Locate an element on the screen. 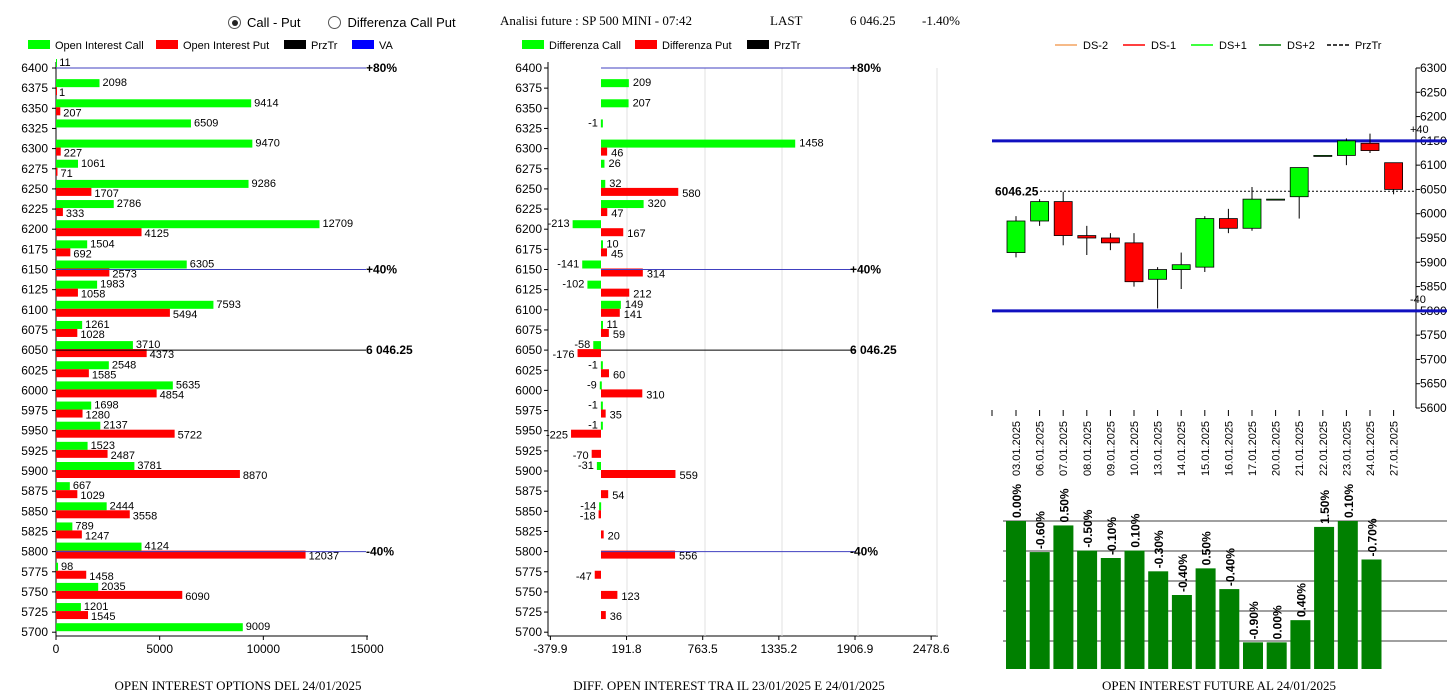 This screenshot has height=693, width=1454. diff-put-label: 45 is located at coordinates (617, 254).